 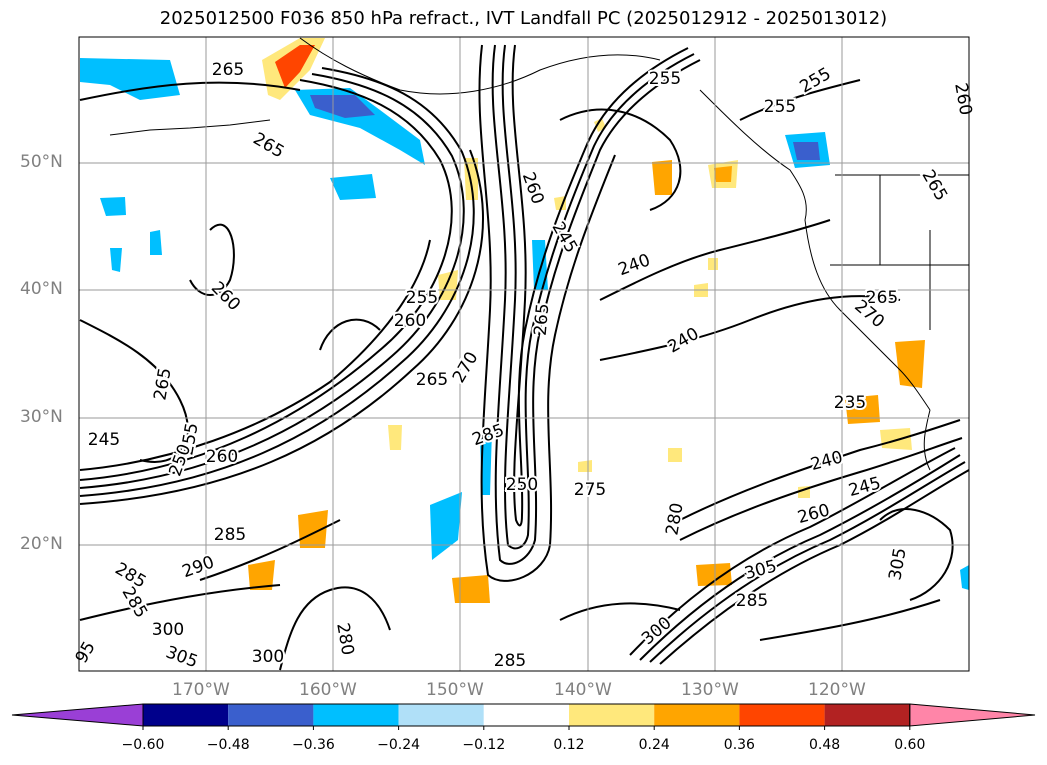 What do you see at coordinates (480, 66) in the screenshot?
I see `coastline-alaska` at bounding box center [480, 66].